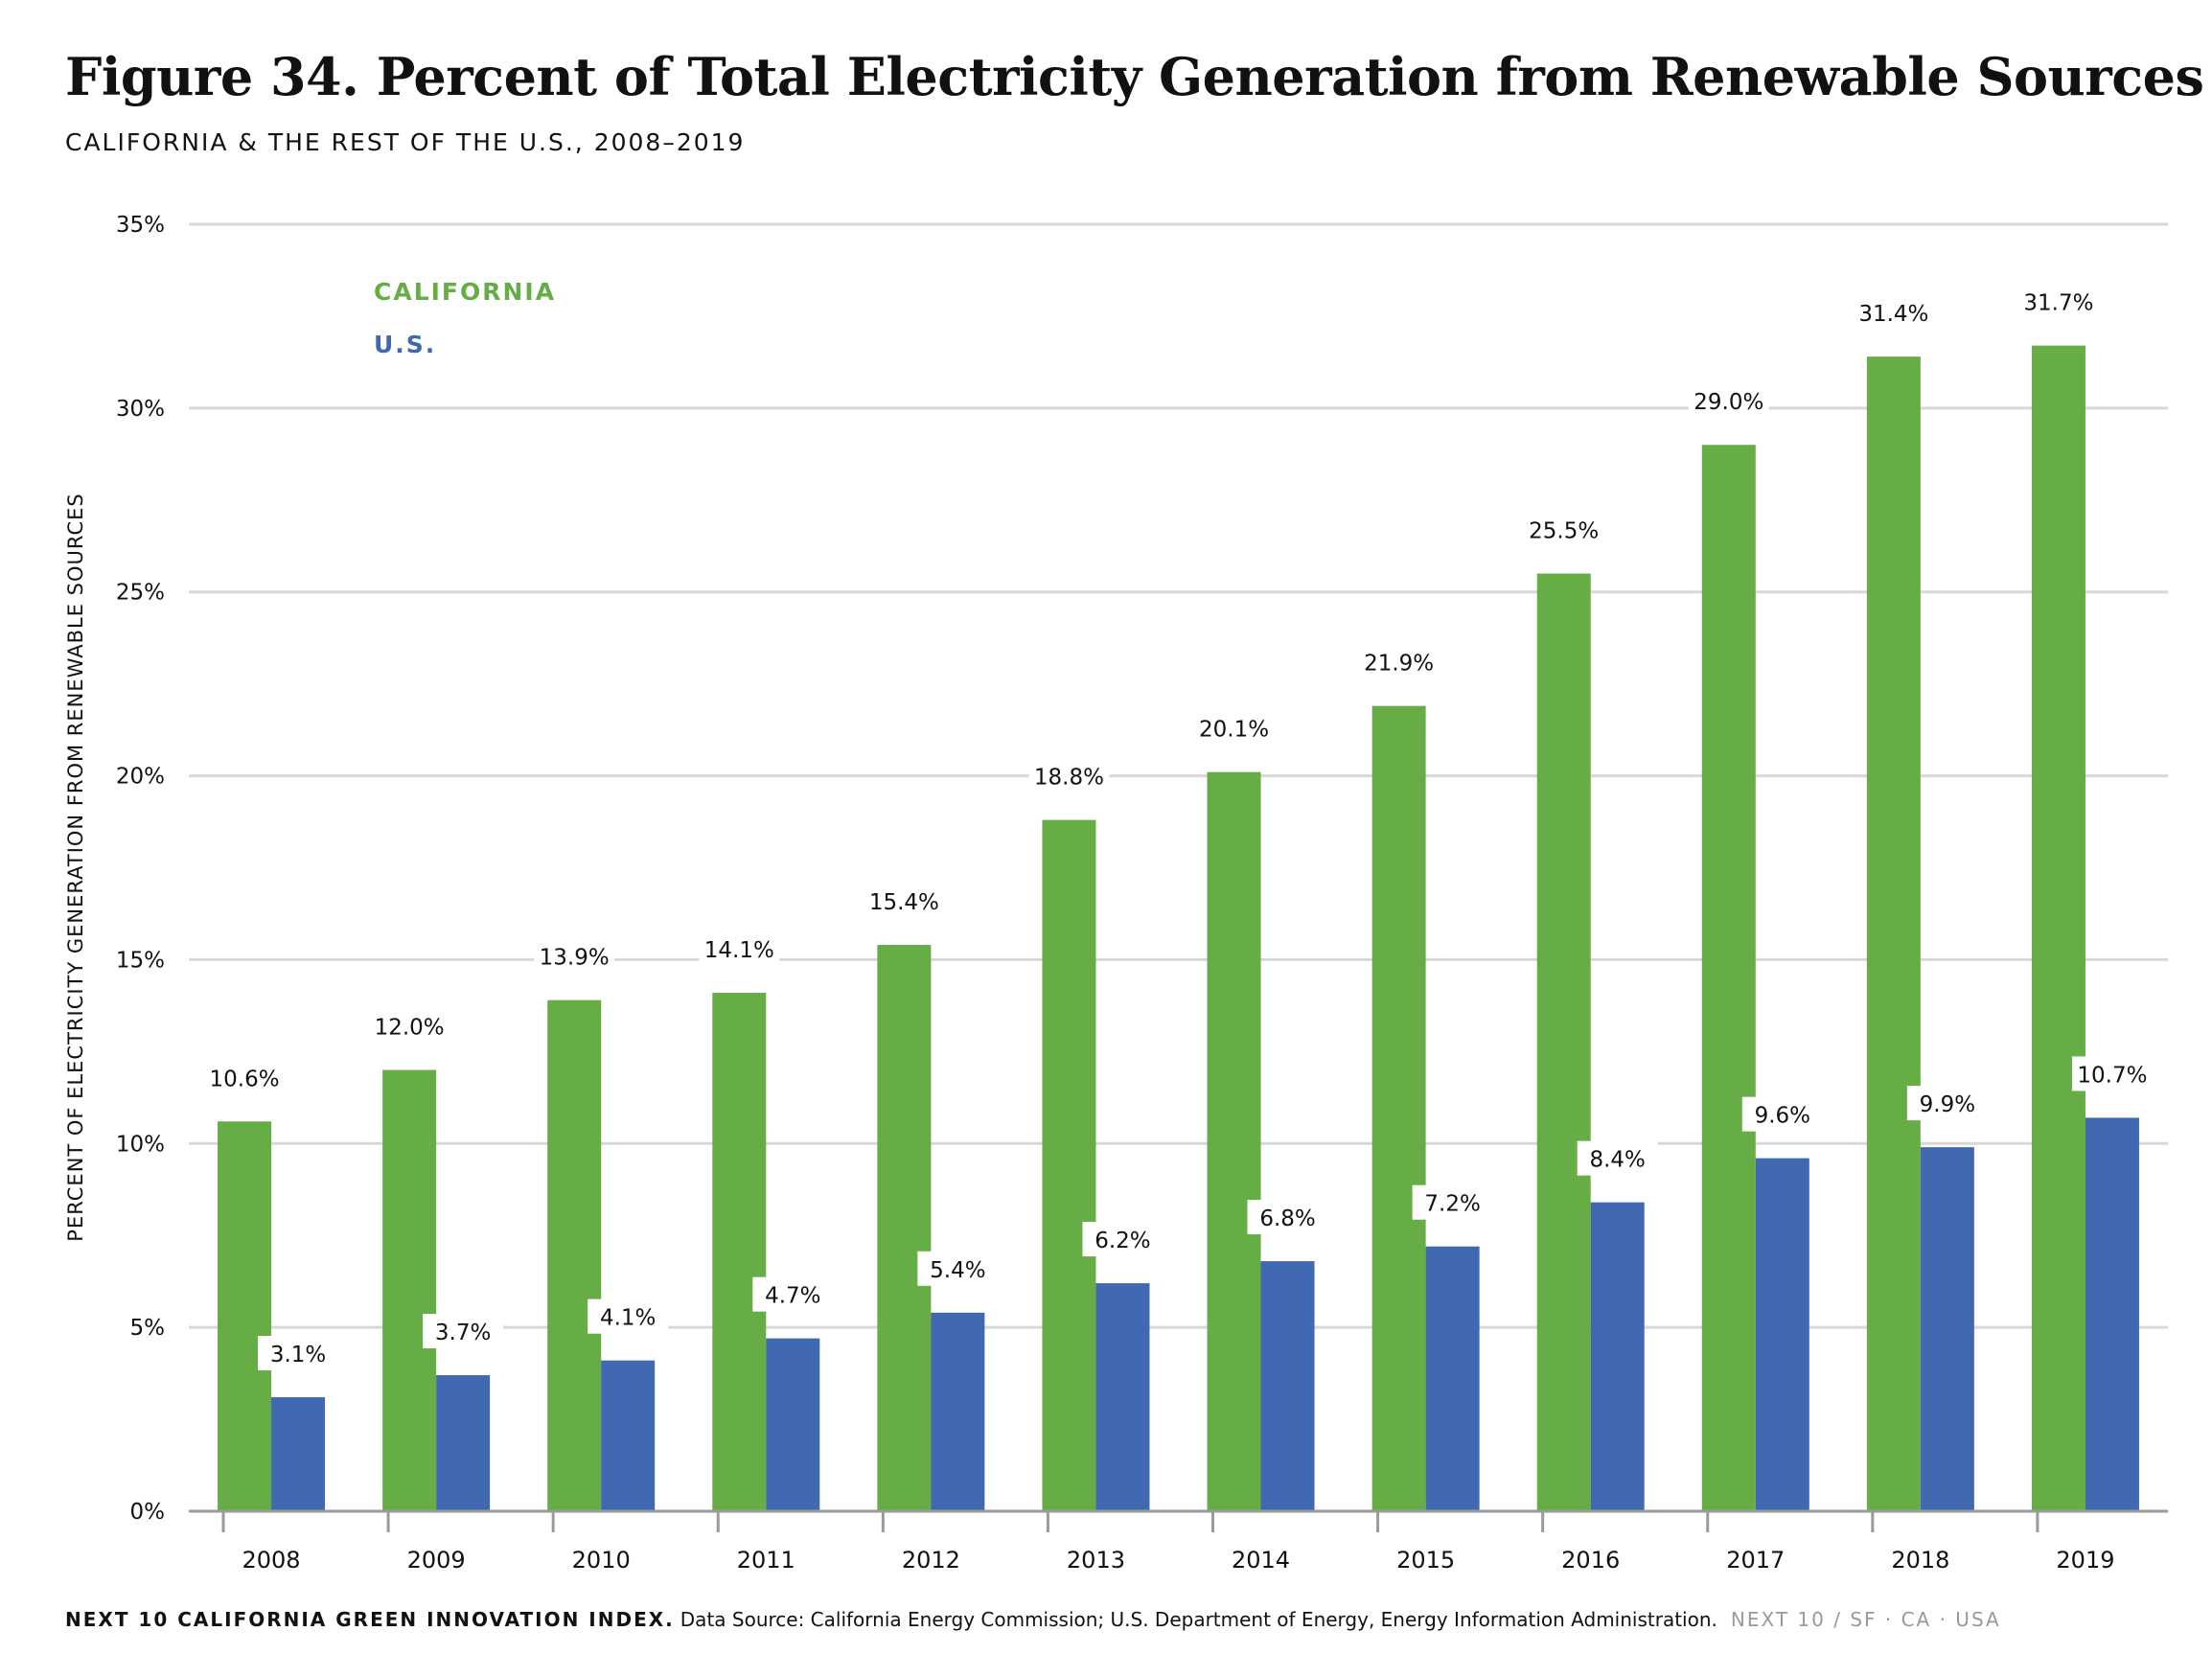 This screenshot has width=2212, height=1677. What do you see at coordinates (1399, 1108) in the screenshot?
I see `california-bar-2015` at bounding box center [1399, 1108].